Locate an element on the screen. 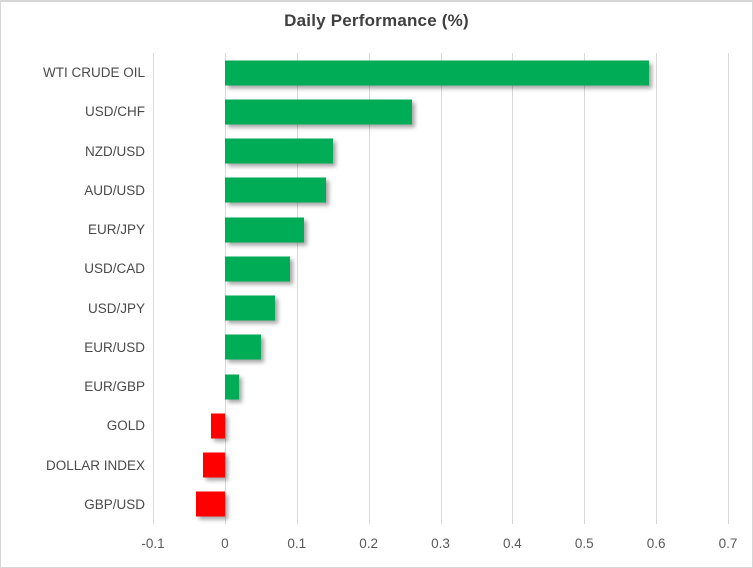 The height and width of the screenshot is (568, 753). category-label: USD/CAD is located at coordinates (114, 269).